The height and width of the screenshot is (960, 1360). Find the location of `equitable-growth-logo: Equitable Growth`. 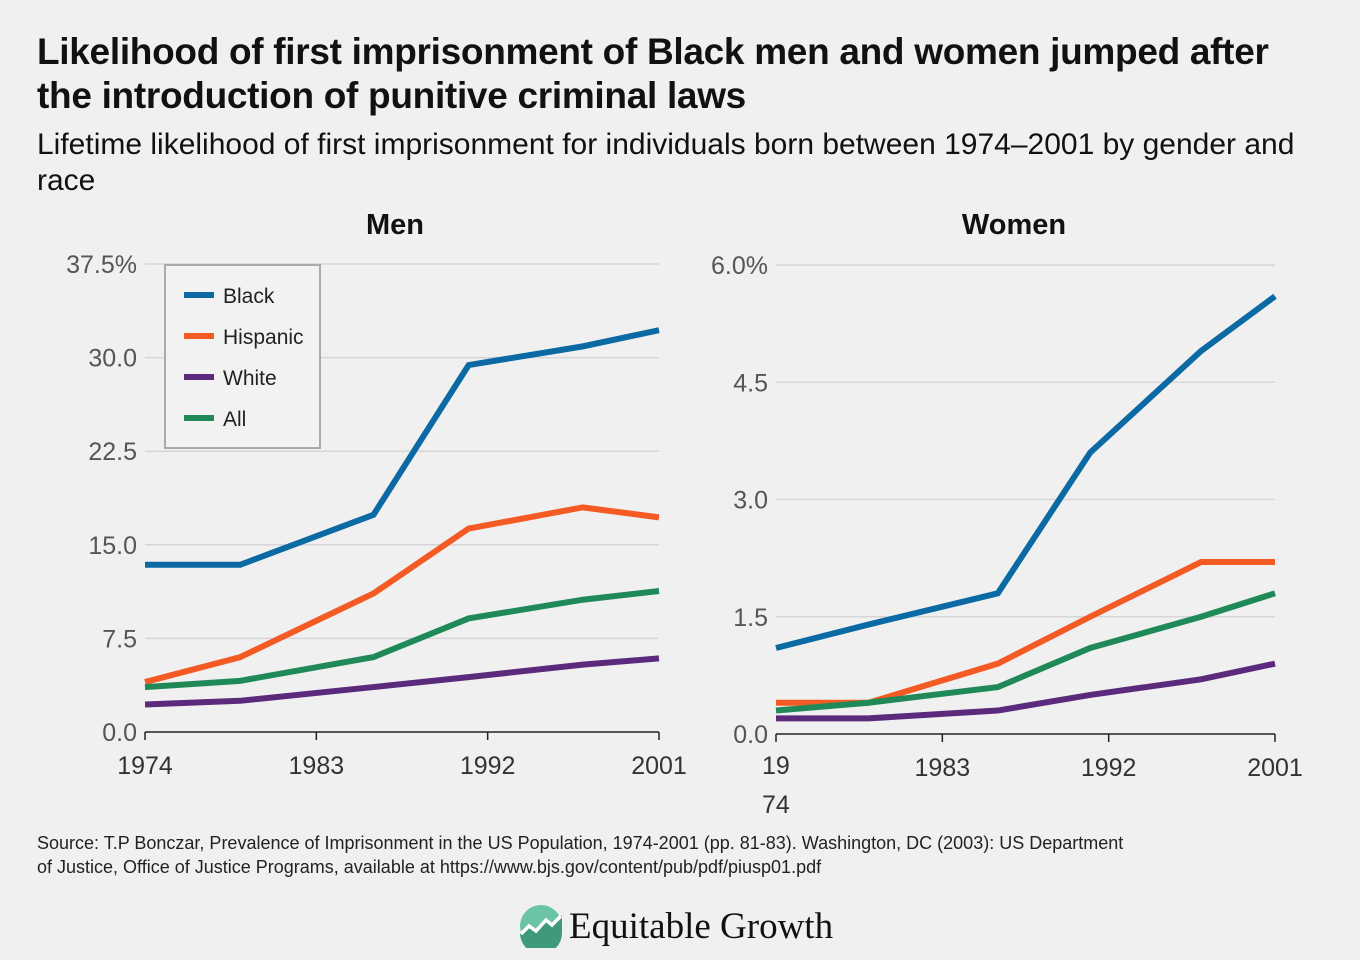

equitable-growth-logo: Equitable Growth is located at coordinates (676, 926).